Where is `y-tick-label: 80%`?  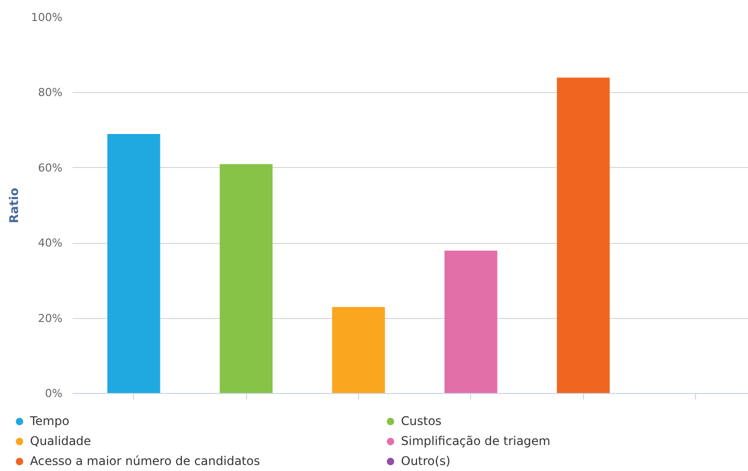
y-tick-label: 80% is located at coordinates (50, 93).